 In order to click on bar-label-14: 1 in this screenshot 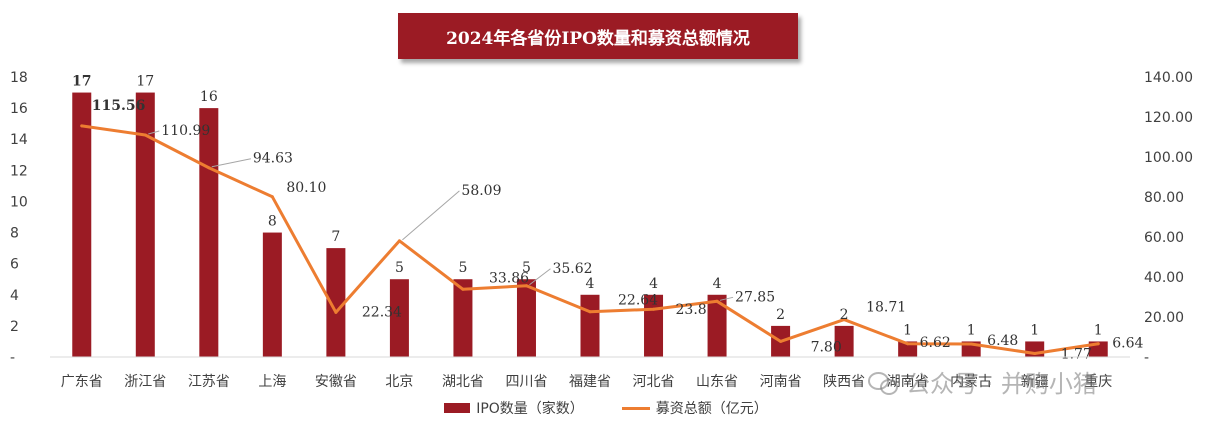, I will do `click(907, 330)`.